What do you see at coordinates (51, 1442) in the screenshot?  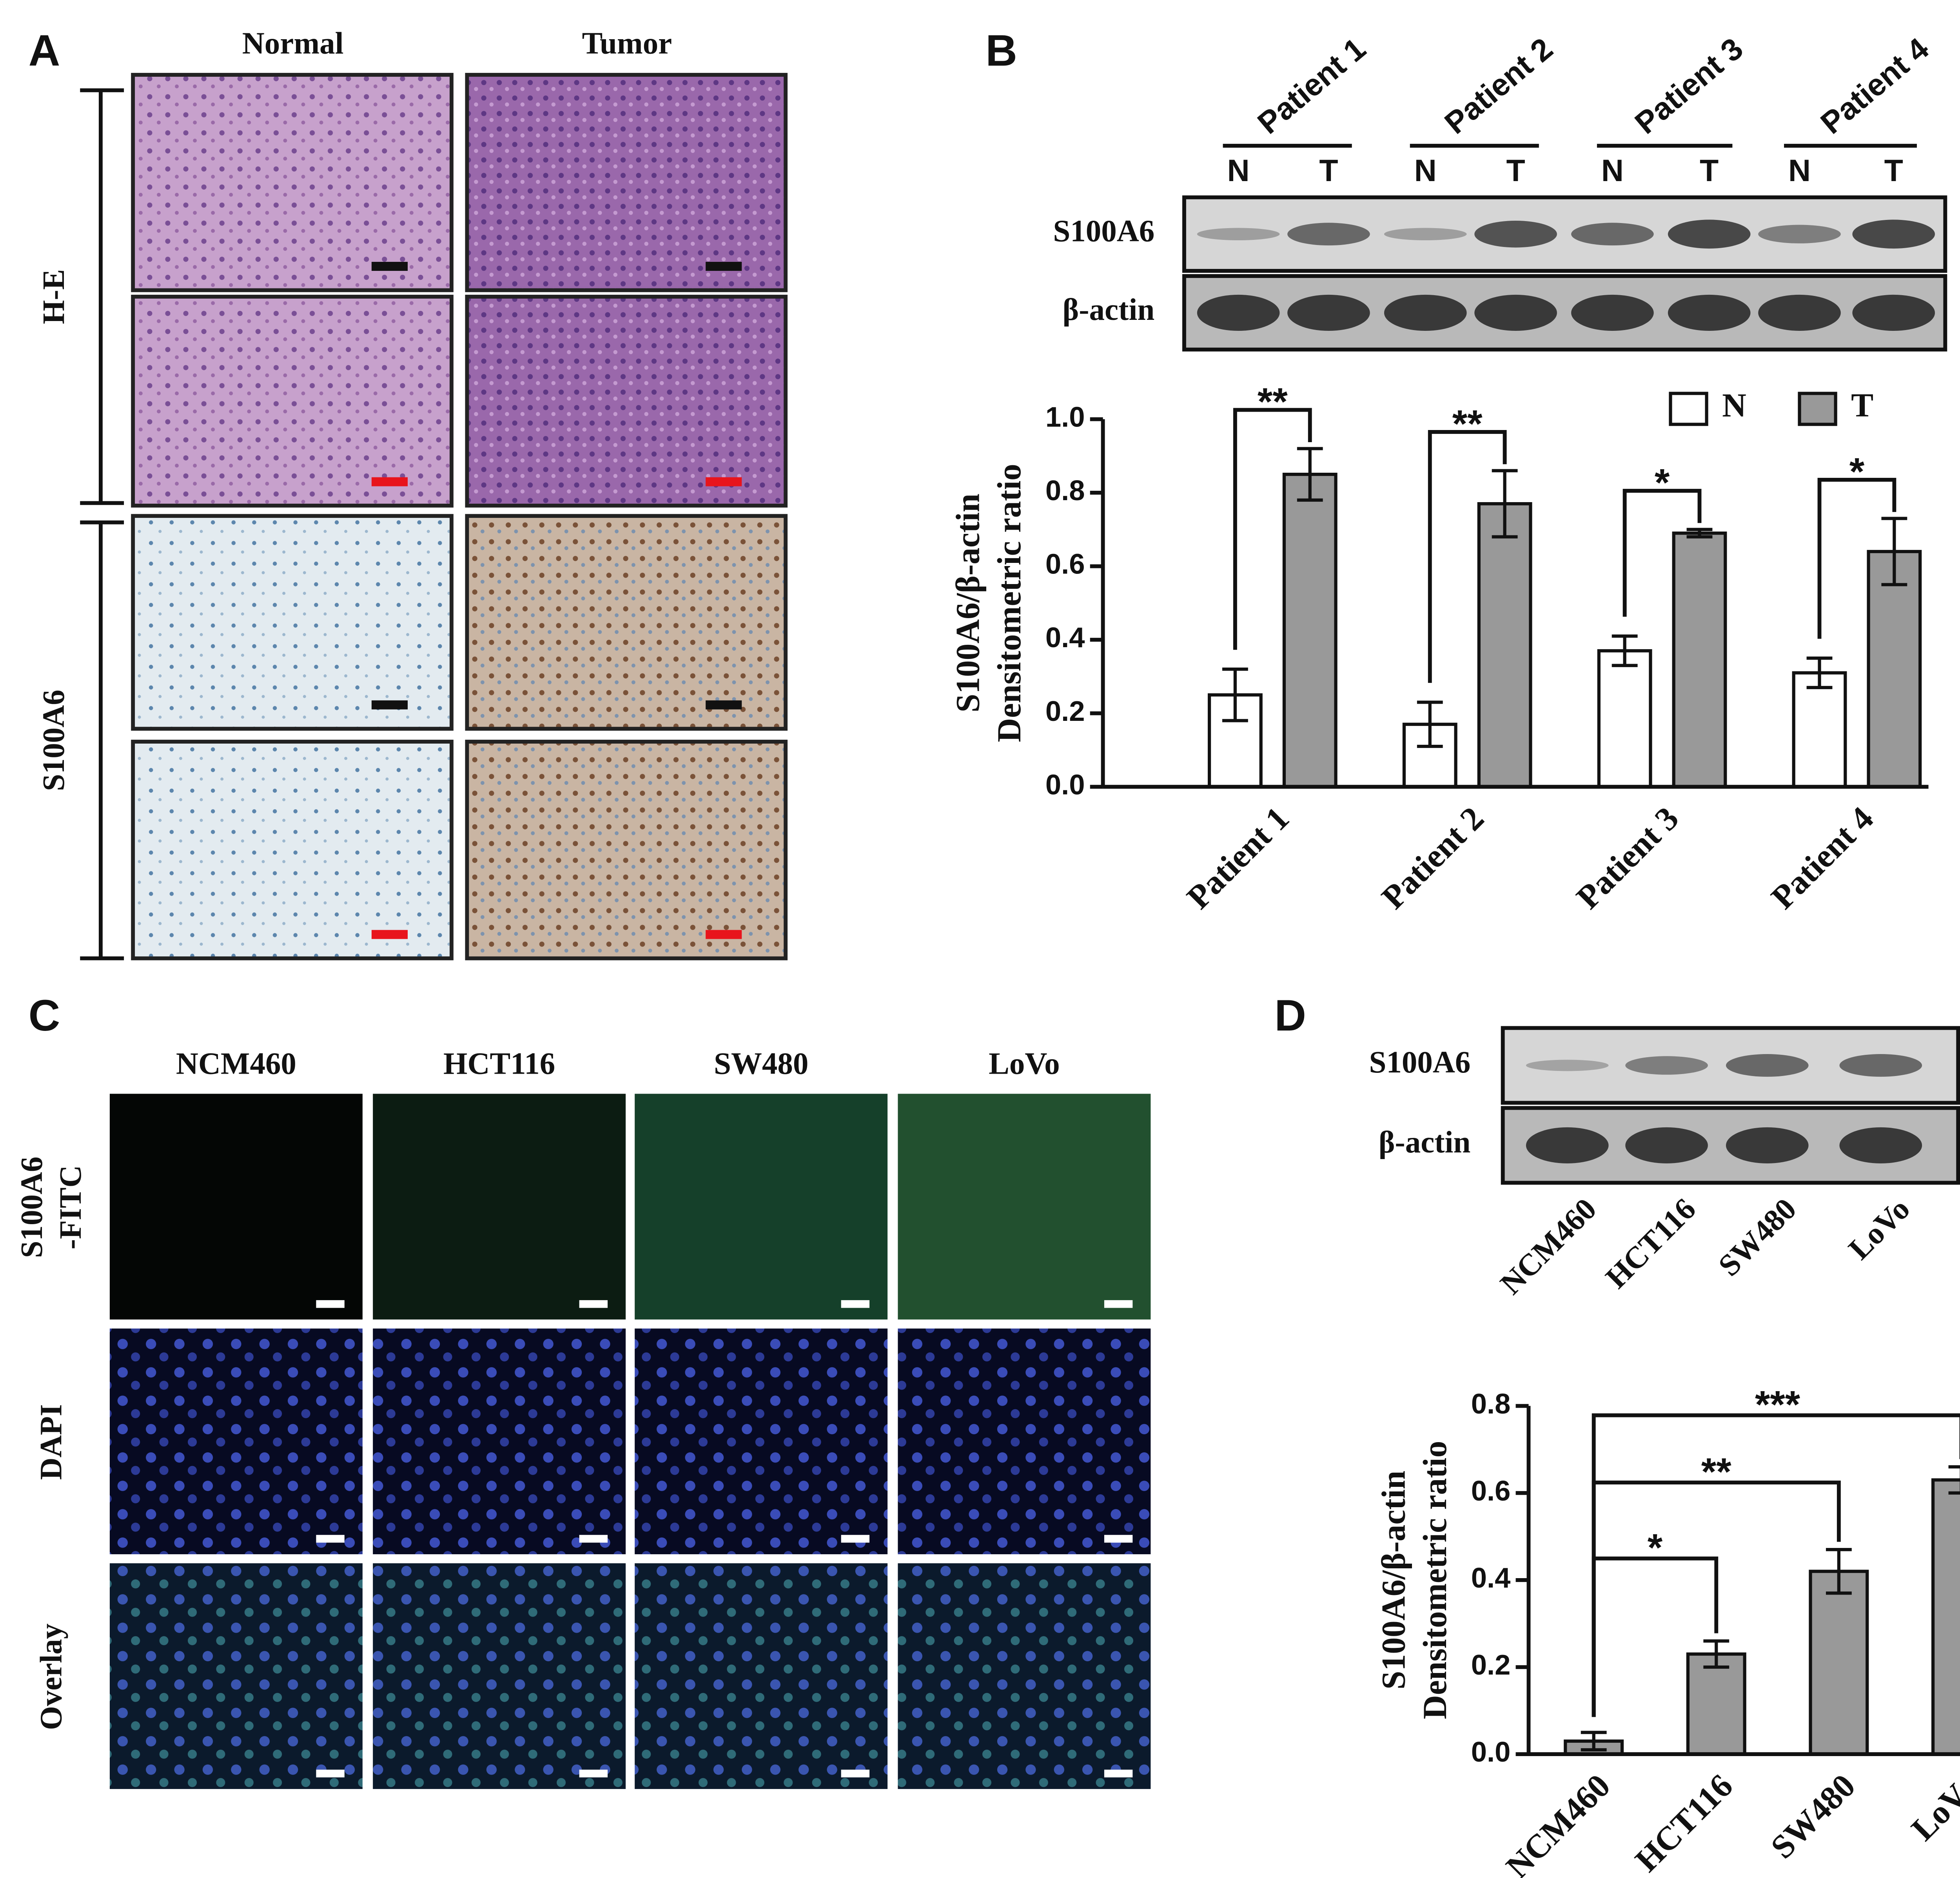 I see `row-label: DAPI` at bounding box center [51, 1442].